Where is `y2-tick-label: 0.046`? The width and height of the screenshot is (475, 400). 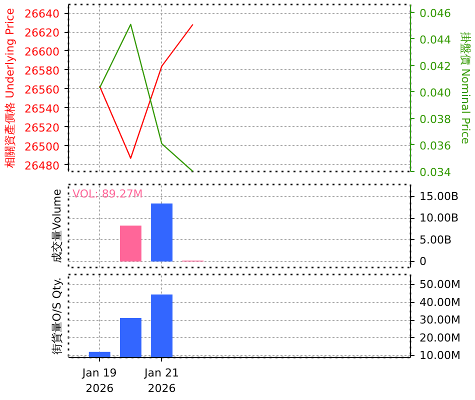 y2-tick-label: 0.046 is located at coordinates (435, 13).